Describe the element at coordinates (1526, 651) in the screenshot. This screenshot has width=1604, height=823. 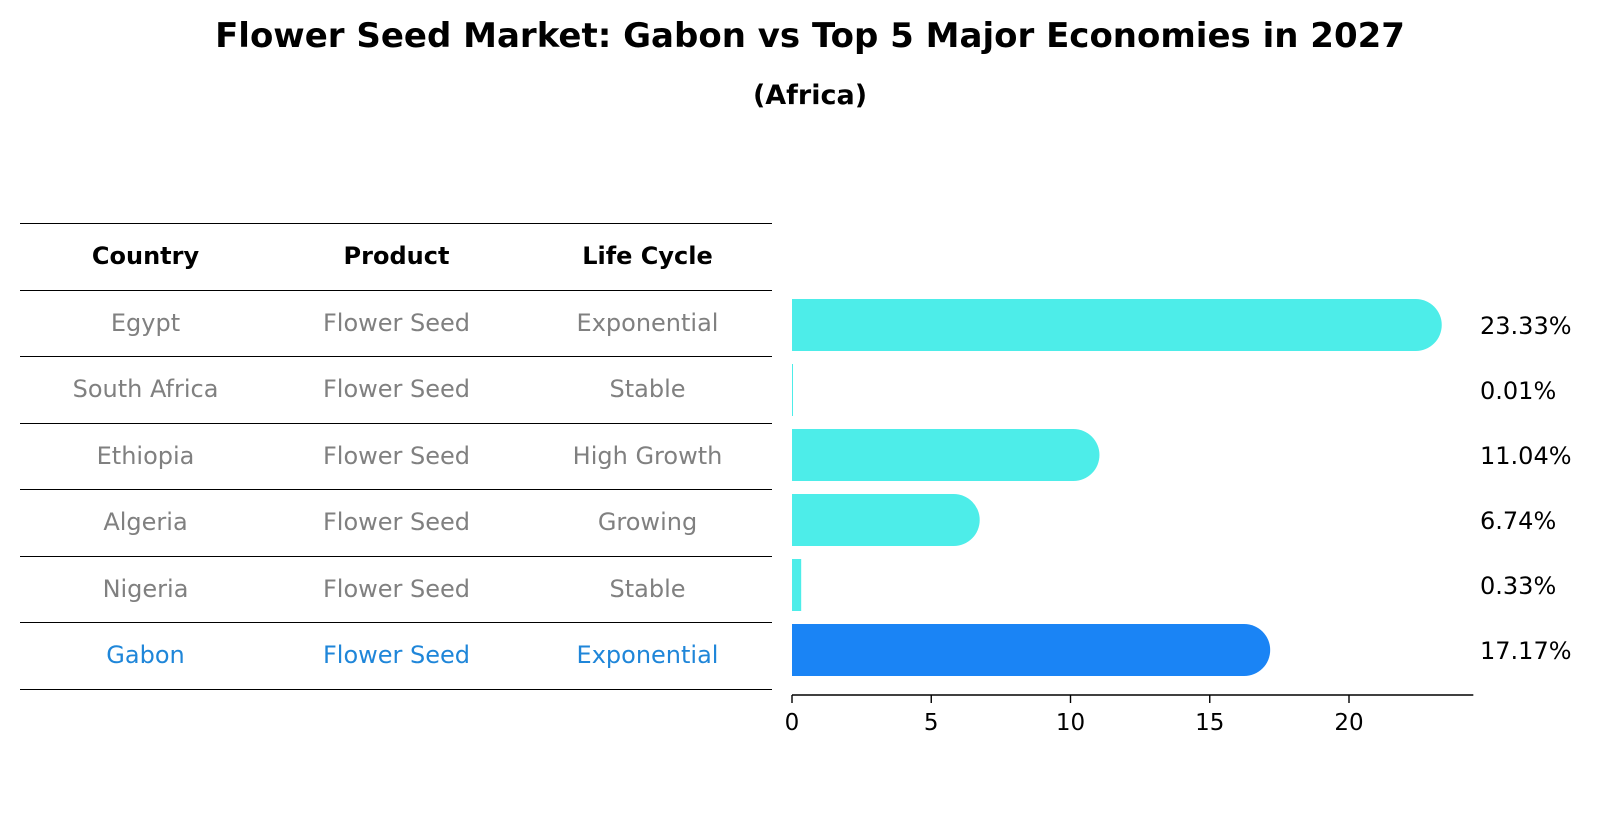
I see `value-label: 17.17%` at that location.